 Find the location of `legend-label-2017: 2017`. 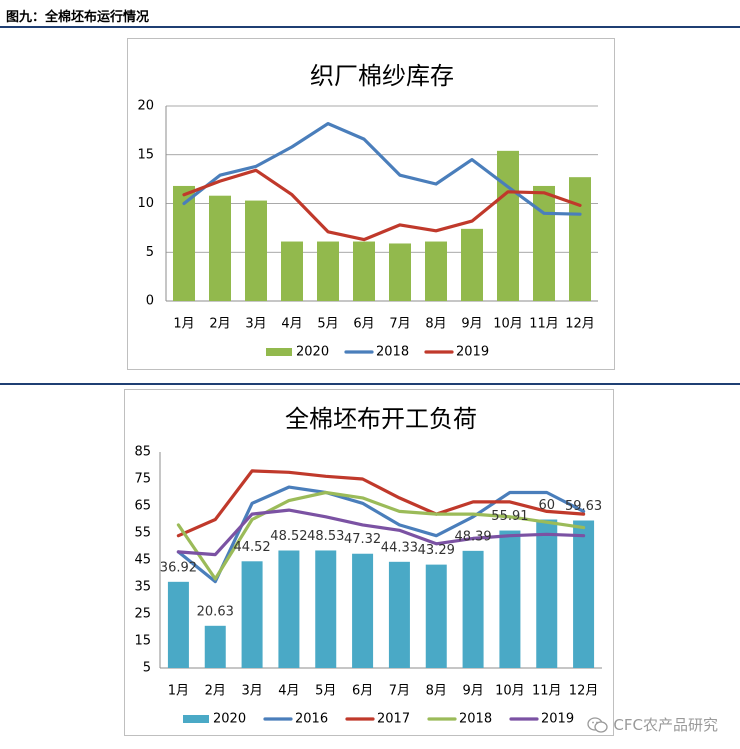

legend-label-2017: 2017 is located at coordinates (393, 719).